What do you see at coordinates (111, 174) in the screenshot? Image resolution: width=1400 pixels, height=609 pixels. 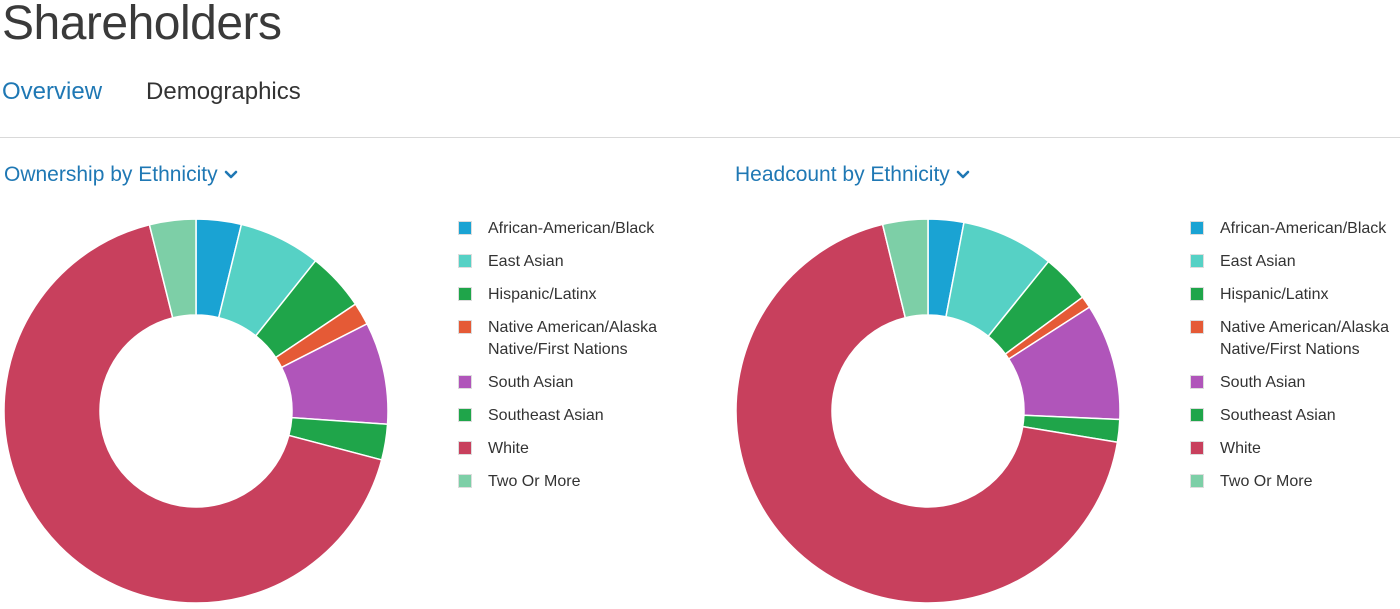 I see `ownership-title: Ownership by Ethnicity` at bounding box center [111, 174].